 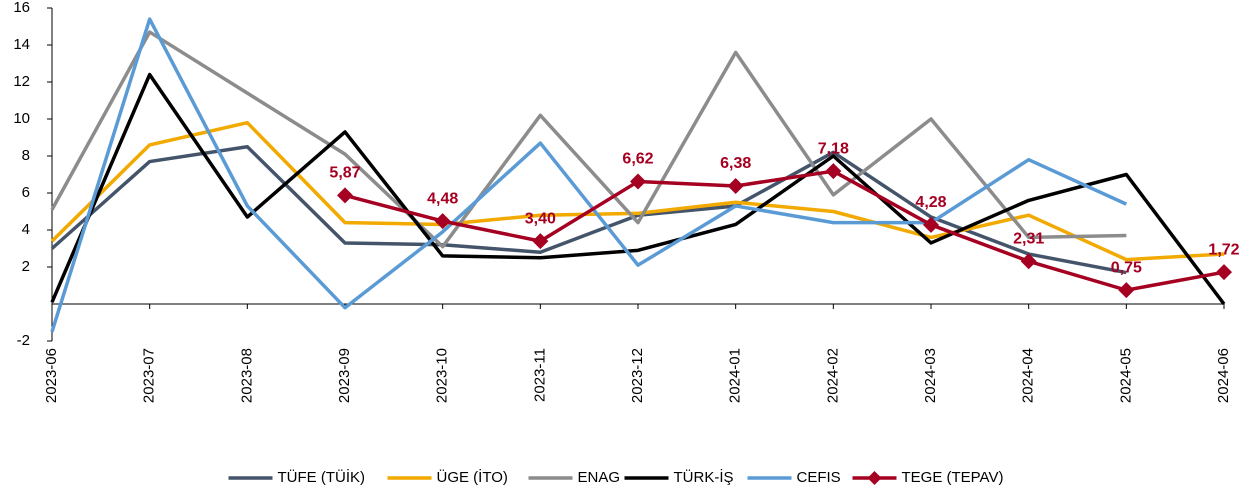 What do you see at coordinates (874, 478) in the screenshot?
I see `legend-marker` at bounding box center [874, 478].